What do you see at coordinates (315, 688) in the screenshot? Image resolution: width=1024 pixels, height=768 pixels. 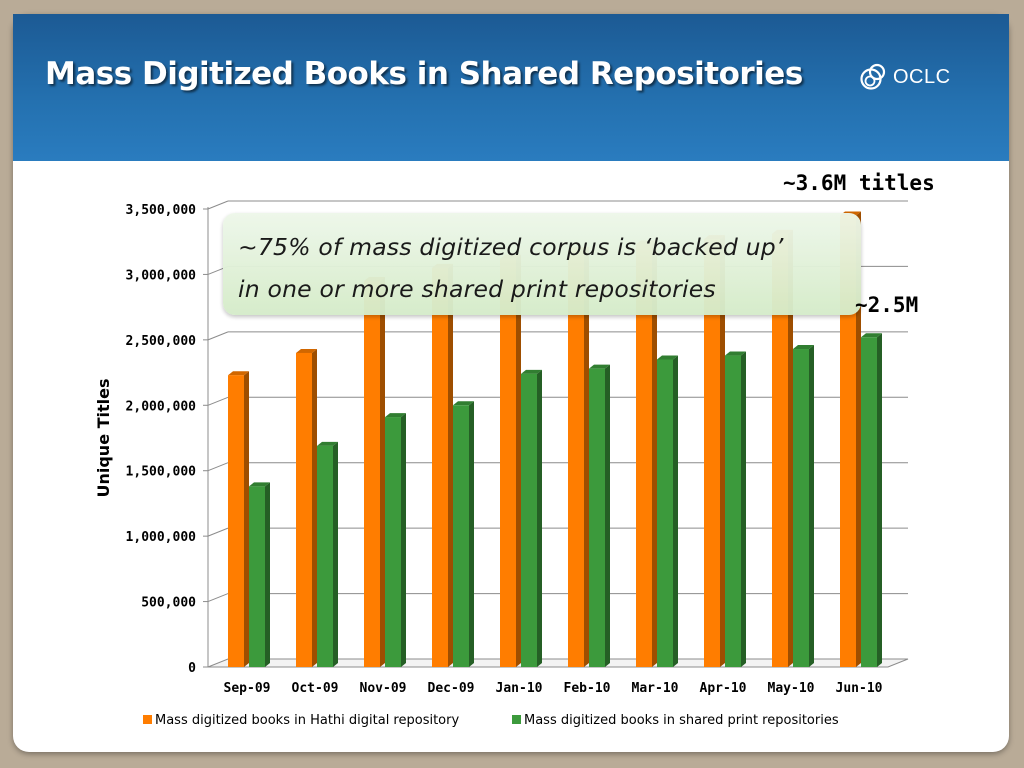 I see `x-tick-label: Oct-09` at bounding box center [315, 688].